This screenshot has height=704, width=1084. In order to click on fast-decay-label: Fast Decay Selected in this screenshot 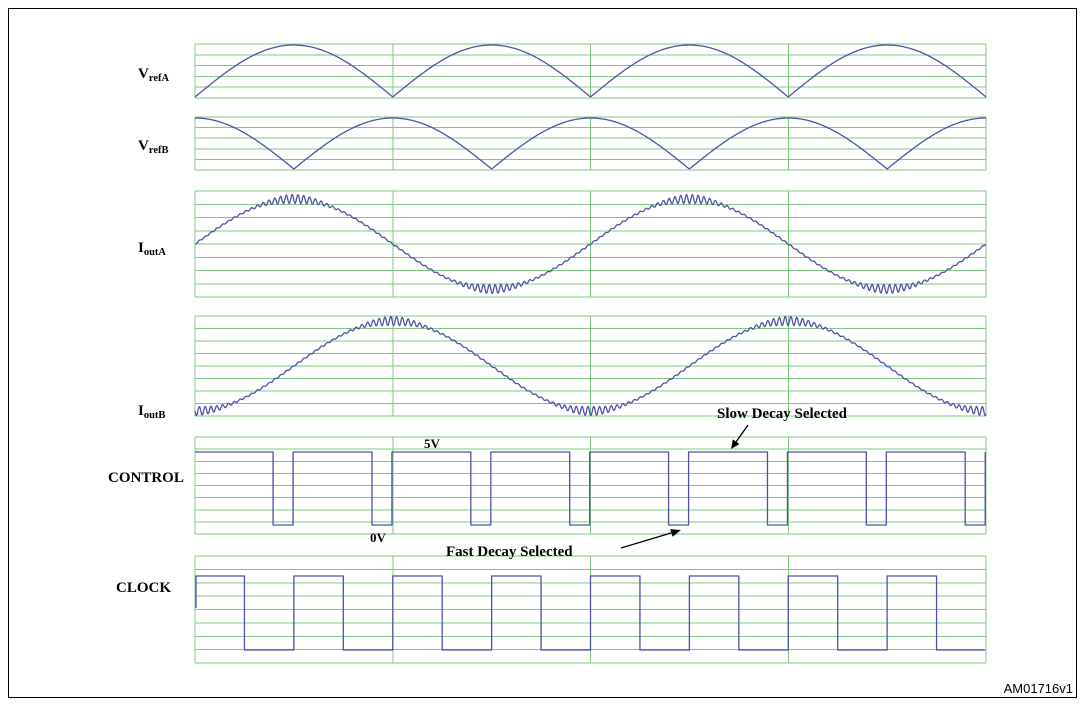, I will do `click(509, 552)`.